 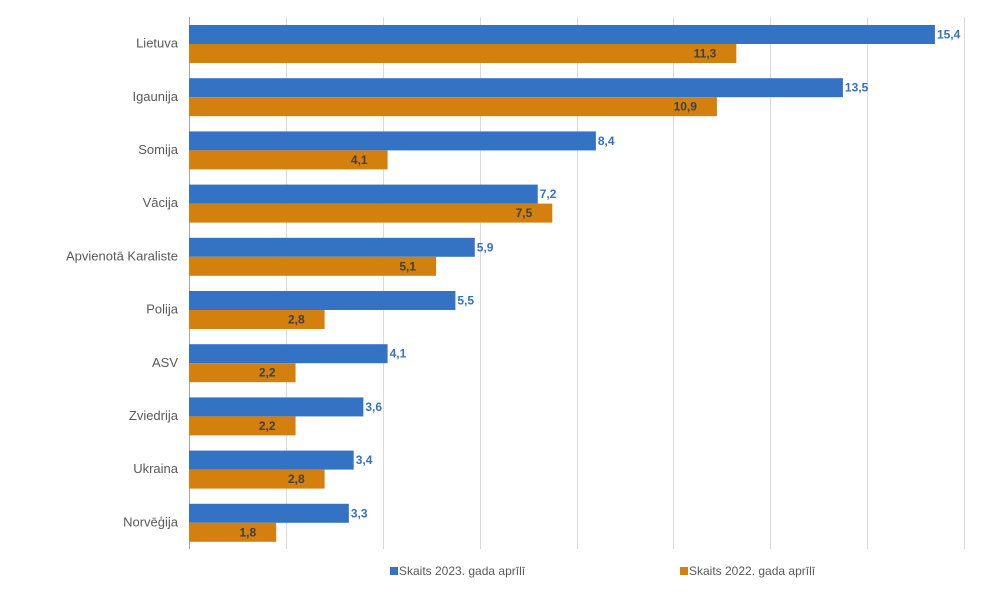 What do you see at coordinates (158, 149) in the screenshot?
I see `category-label: Somija` at bounding box center [158, 149].